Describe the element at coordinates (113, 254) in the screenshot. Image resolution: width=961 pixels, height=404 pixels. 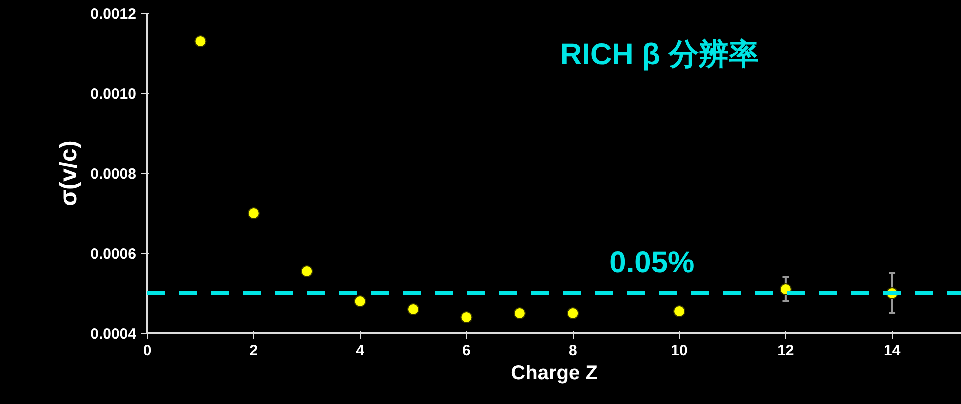
I see `y-tick-label: 0.0006` at that location.